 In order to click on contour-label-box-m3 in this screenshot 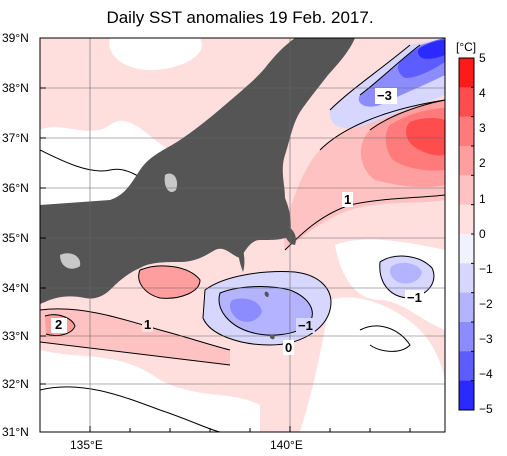, I will do `click(386, 96)`.